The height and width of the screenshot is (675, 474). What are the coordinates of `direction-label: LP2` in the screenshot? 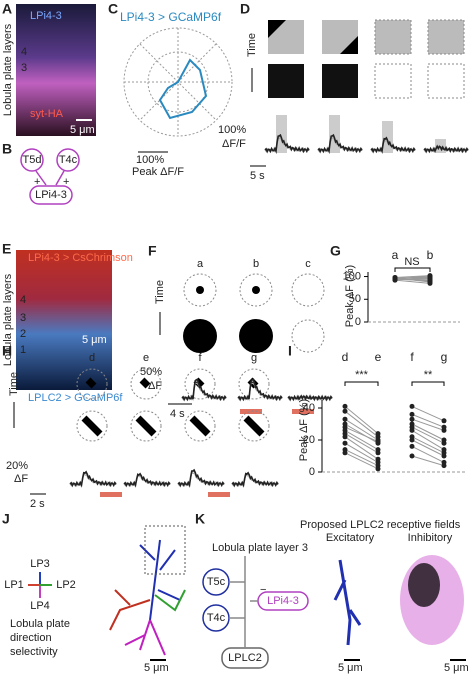 It's located at (66, 585).